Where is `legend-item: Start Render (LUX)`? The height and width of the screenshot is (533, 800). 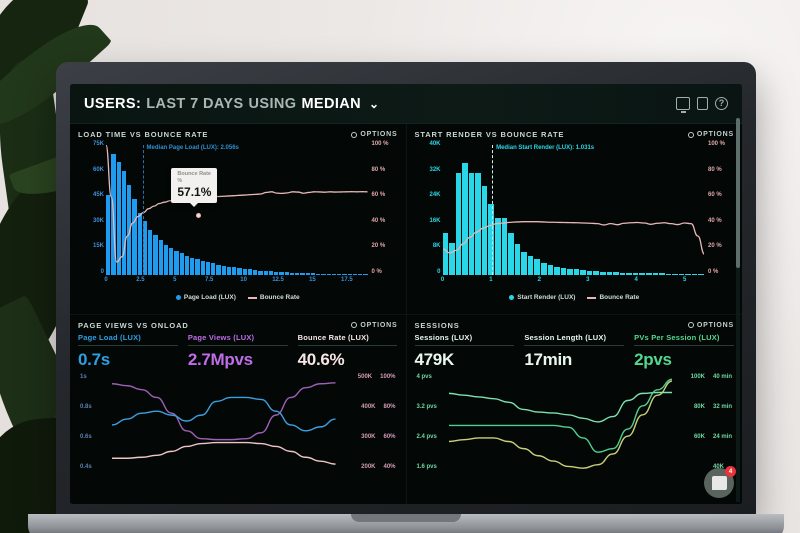 legend-item: Start Render (LUX) is located at coordinates (542, 297).